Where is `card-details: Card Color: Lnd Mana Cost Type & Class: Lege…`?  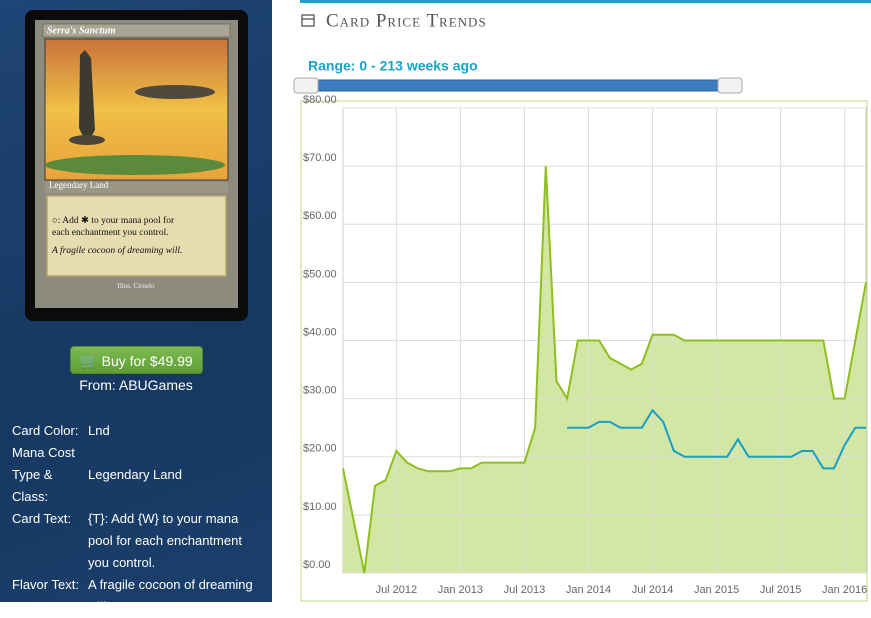
card-details: Card Color: Lnd Mana Cost Type & Class: Lege… is located at coordinates (137, 519).